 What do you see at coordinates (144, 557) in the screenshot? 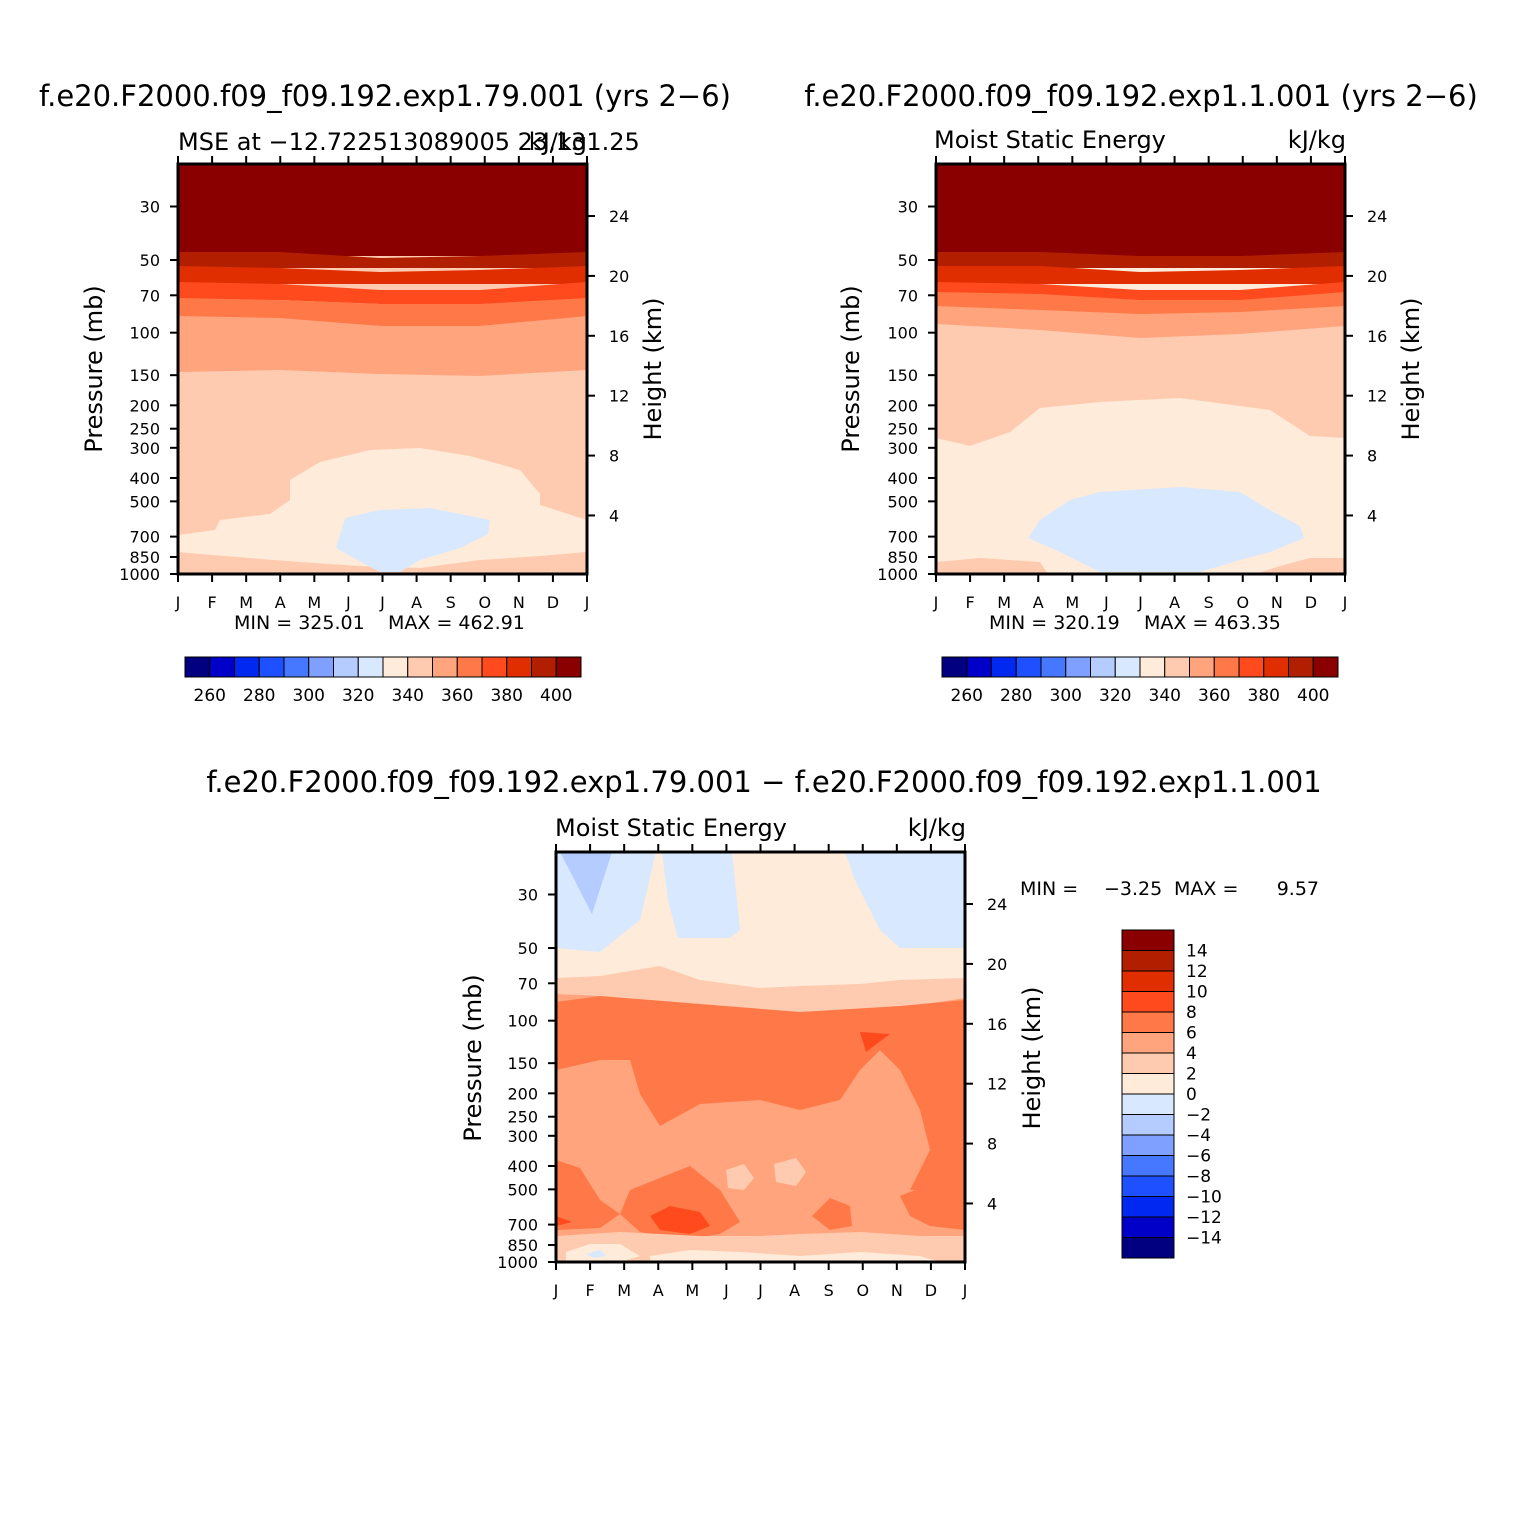
I see `y-tick-label: 850` at bounding box center [144, 557].